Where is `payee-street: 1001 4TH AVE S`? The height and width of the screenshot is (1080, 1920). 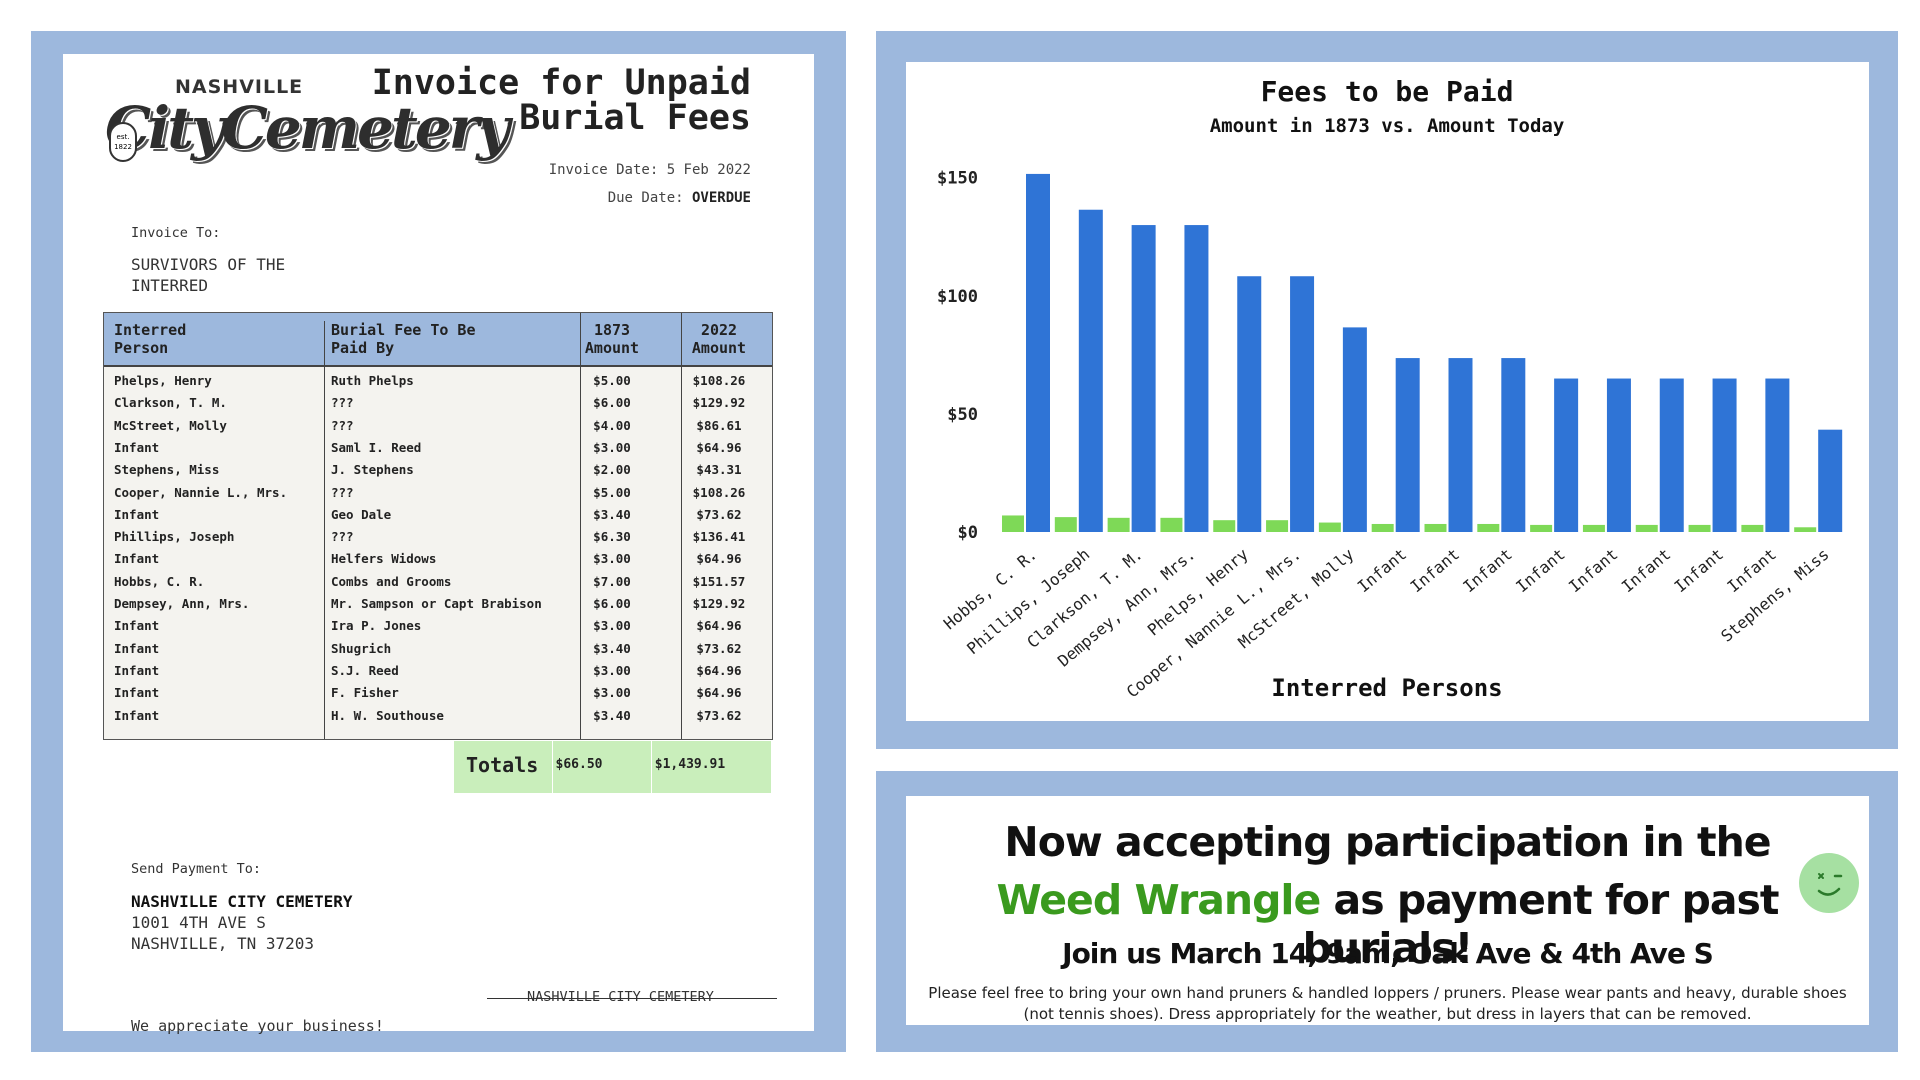
payee-street: 1001 4TH AVE S is located at coordinates (198, 922).